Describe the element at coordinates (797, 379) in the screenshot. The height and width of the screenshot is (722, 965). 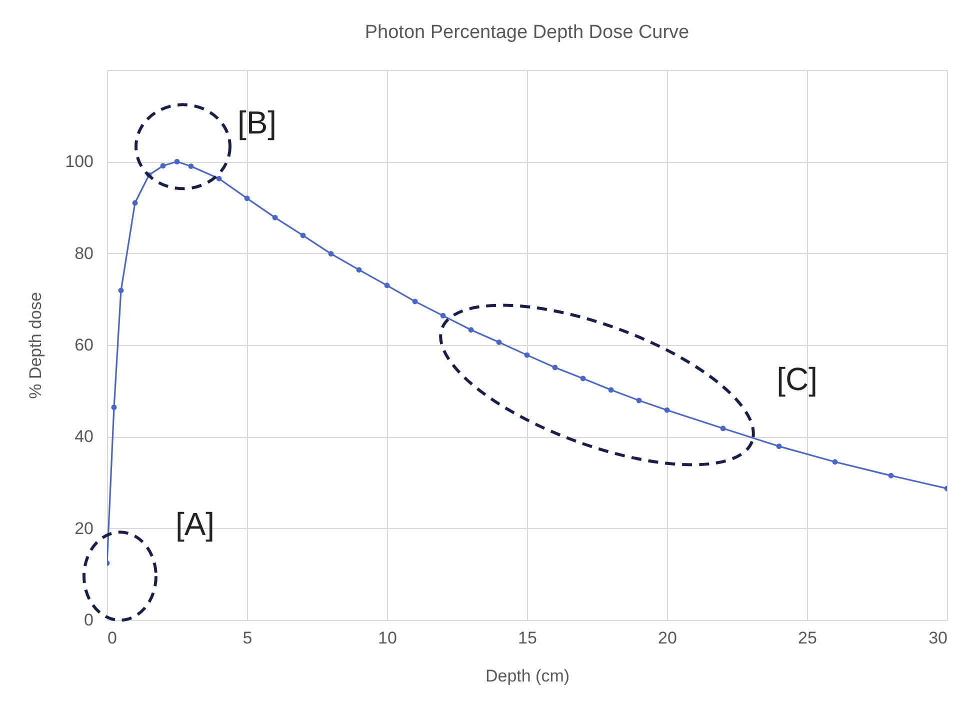
I see `annotation: [C]` at that location.